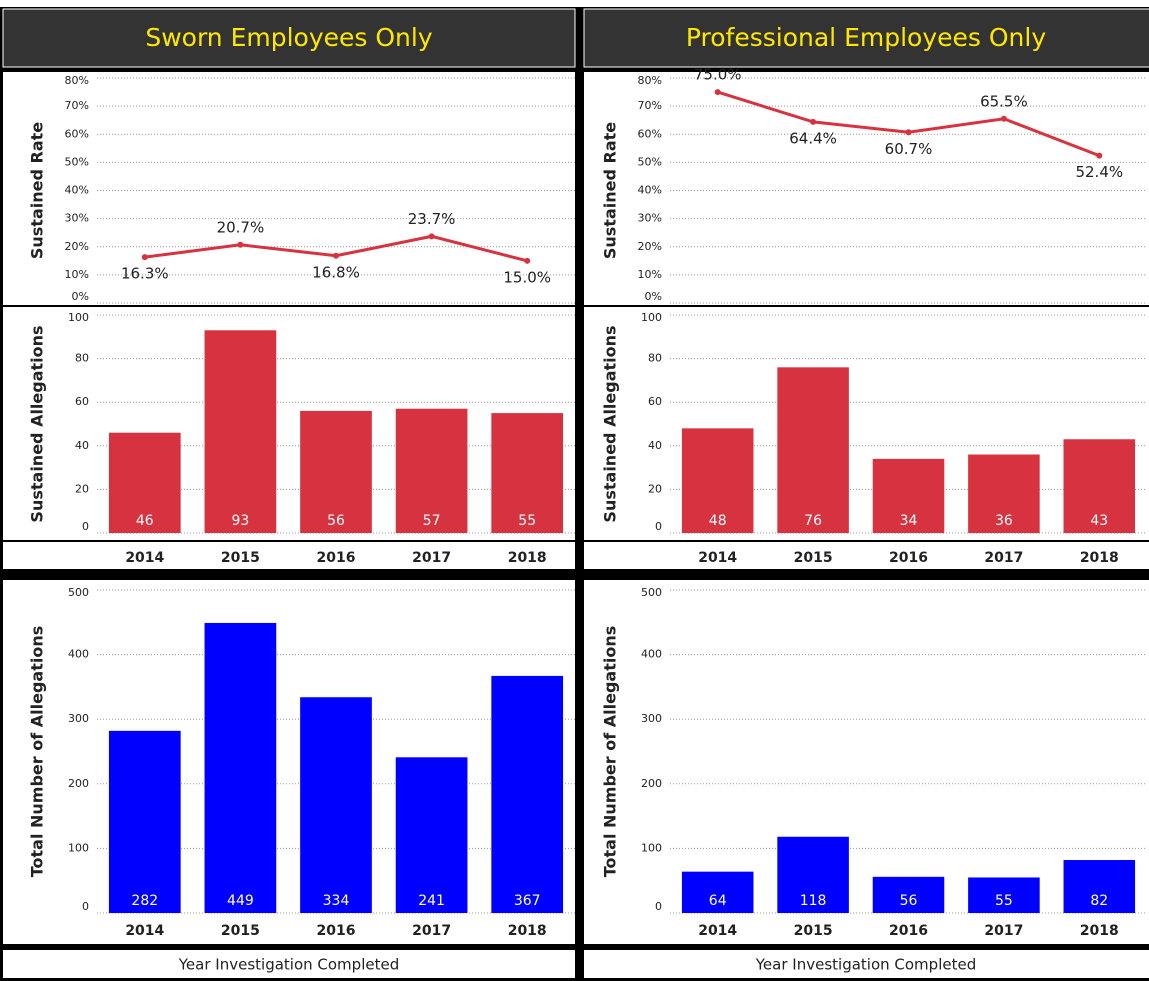  What do you see at coordinates (77, 161) in the screenshot?
I see `y-tick-label: 50%` at bounding box center [77, 161].